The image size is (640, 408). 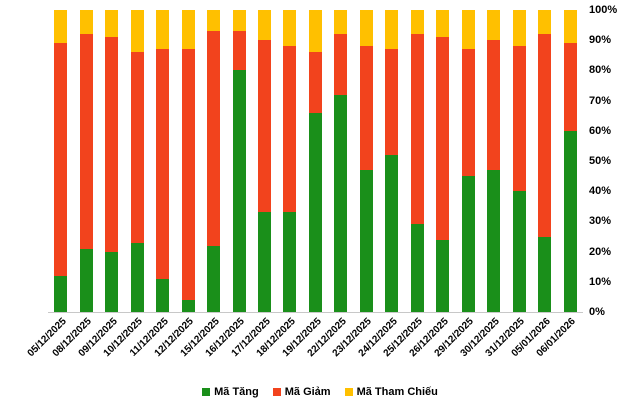 I want to click on legend-label: Mã Tăng, so click(x=236, y=392).